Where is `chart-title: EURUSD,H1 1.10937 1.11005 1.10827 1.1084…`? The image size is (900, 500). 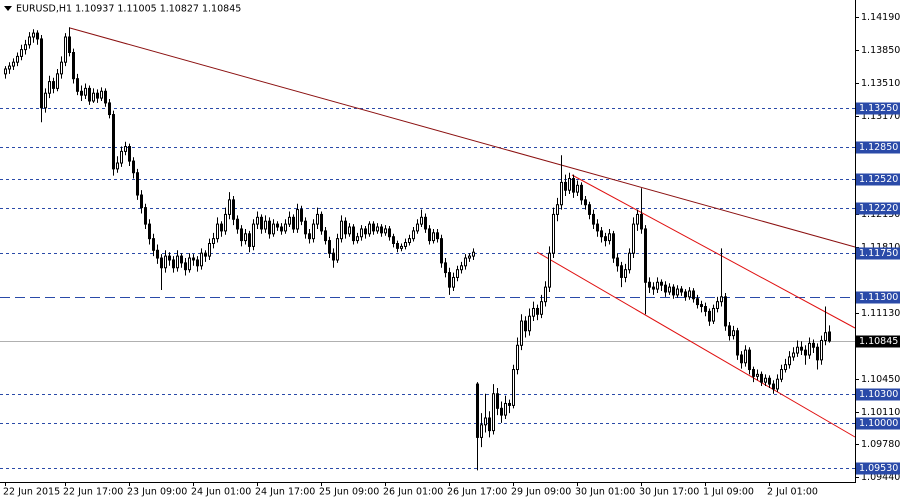
chart-title: EURUSD,H1 1.10937 1.11005 1.10827 1.1084… is located at coordinates (128, 9).